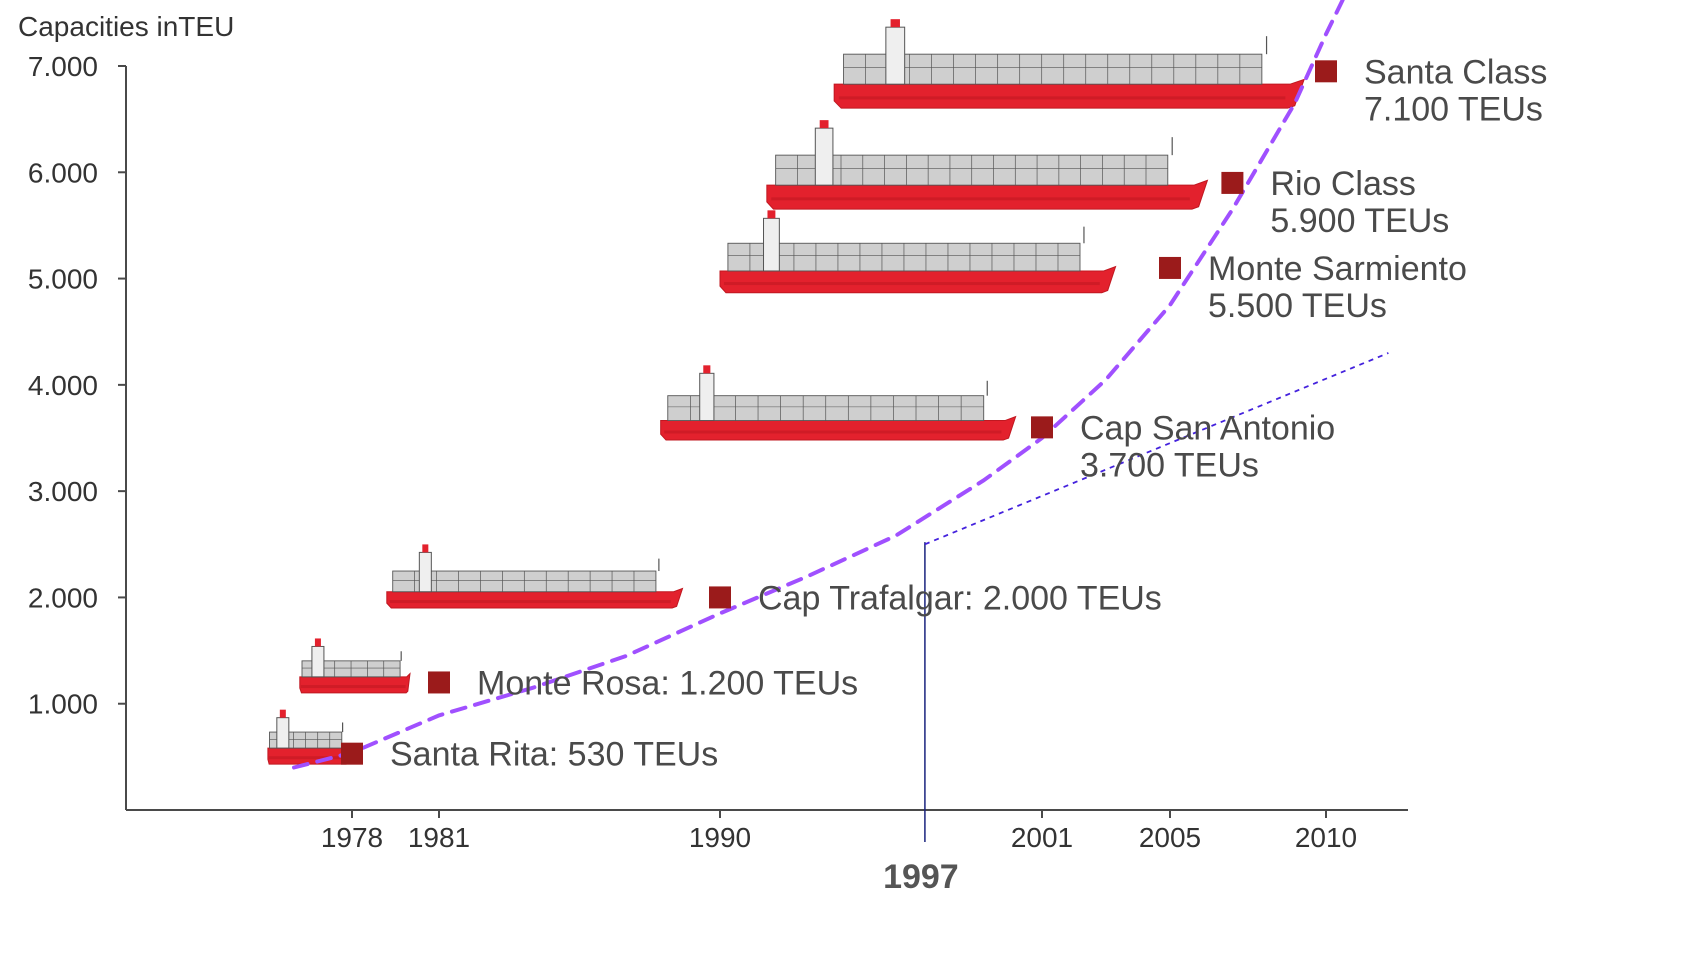 The height and width of the screenshot is (962, 1698). I want to click on point-label-line: Santa Class, so click(1455, 72).